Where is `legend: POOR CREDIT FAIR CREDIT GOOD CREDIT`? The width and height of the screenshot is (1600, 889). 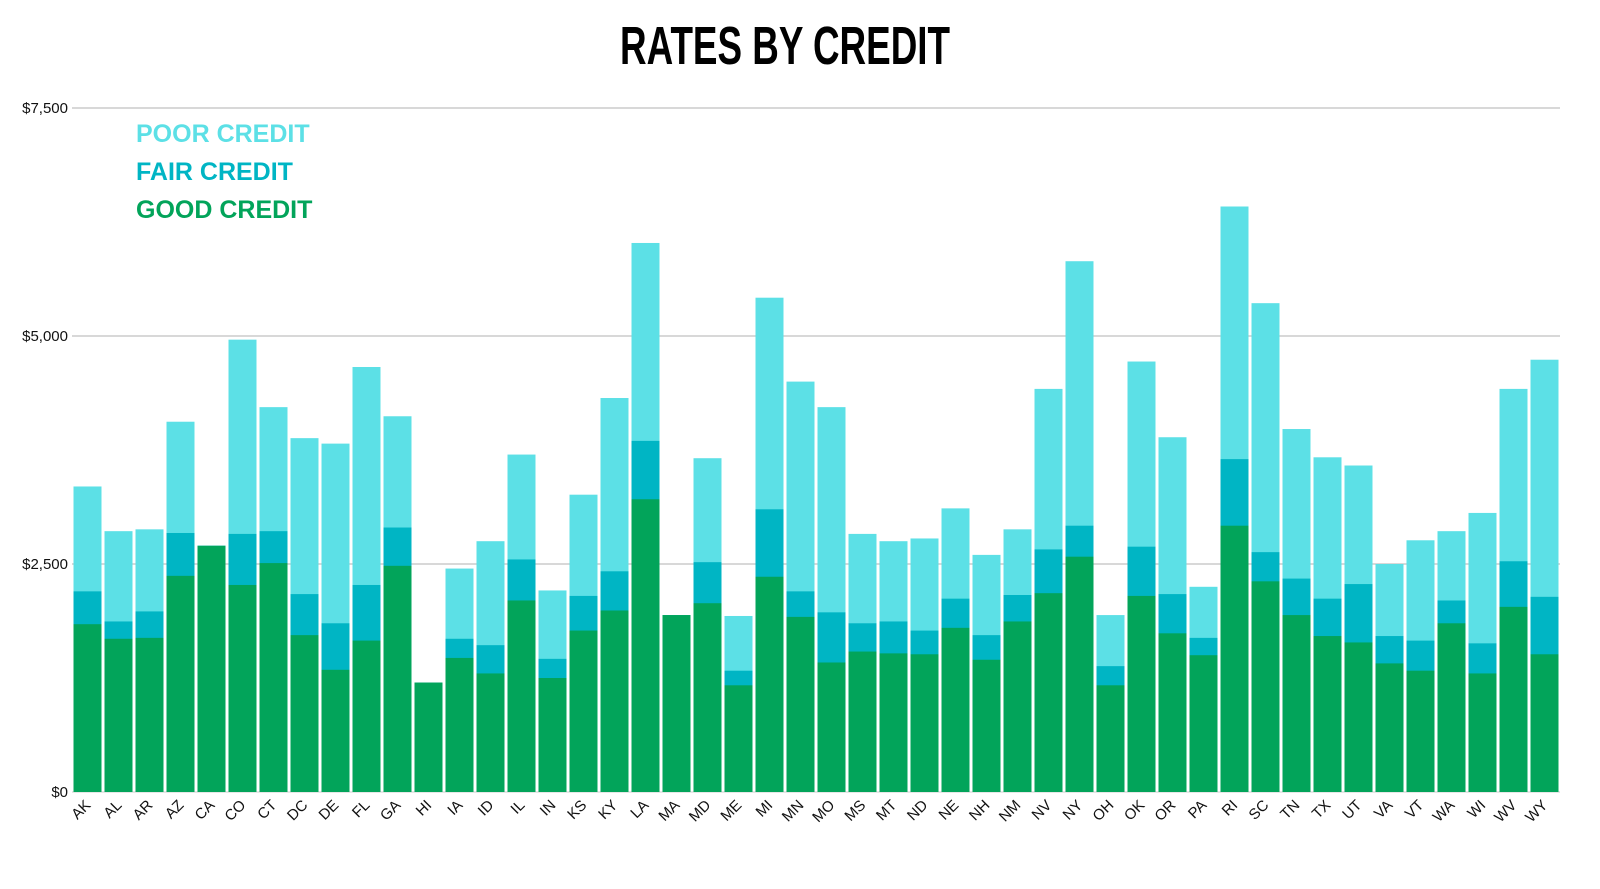 legend: POOR CREDIT FAIR CREDIT GOOD CREDIT is located at coordinates (224, 172).